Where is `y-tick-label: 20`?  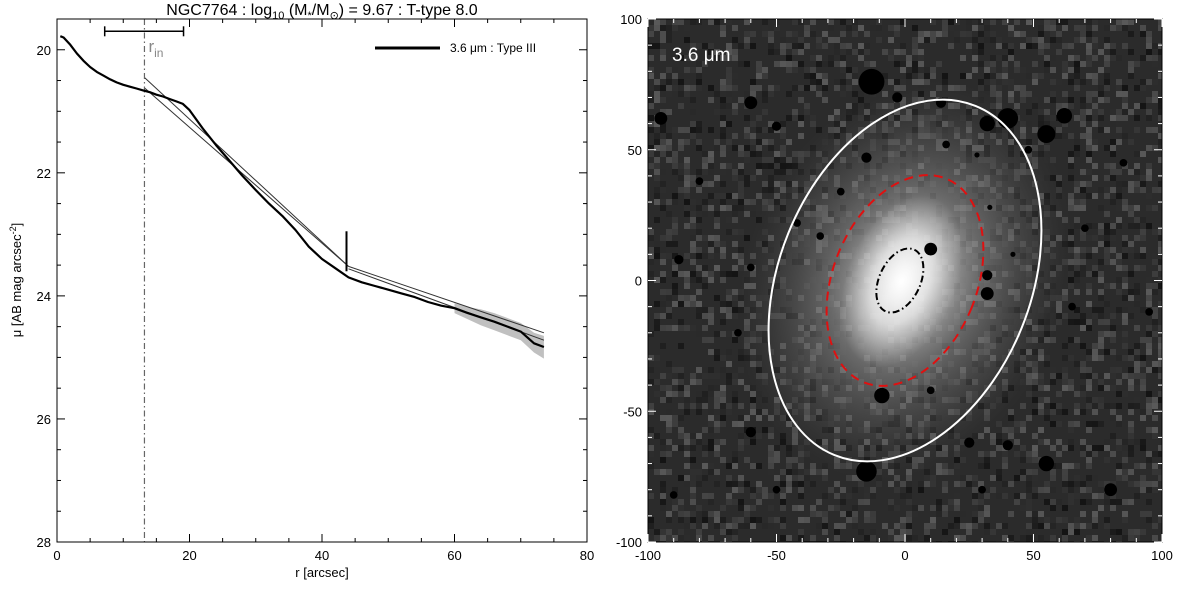 y-tick-label: 20 is located at coordinates (44, 50).